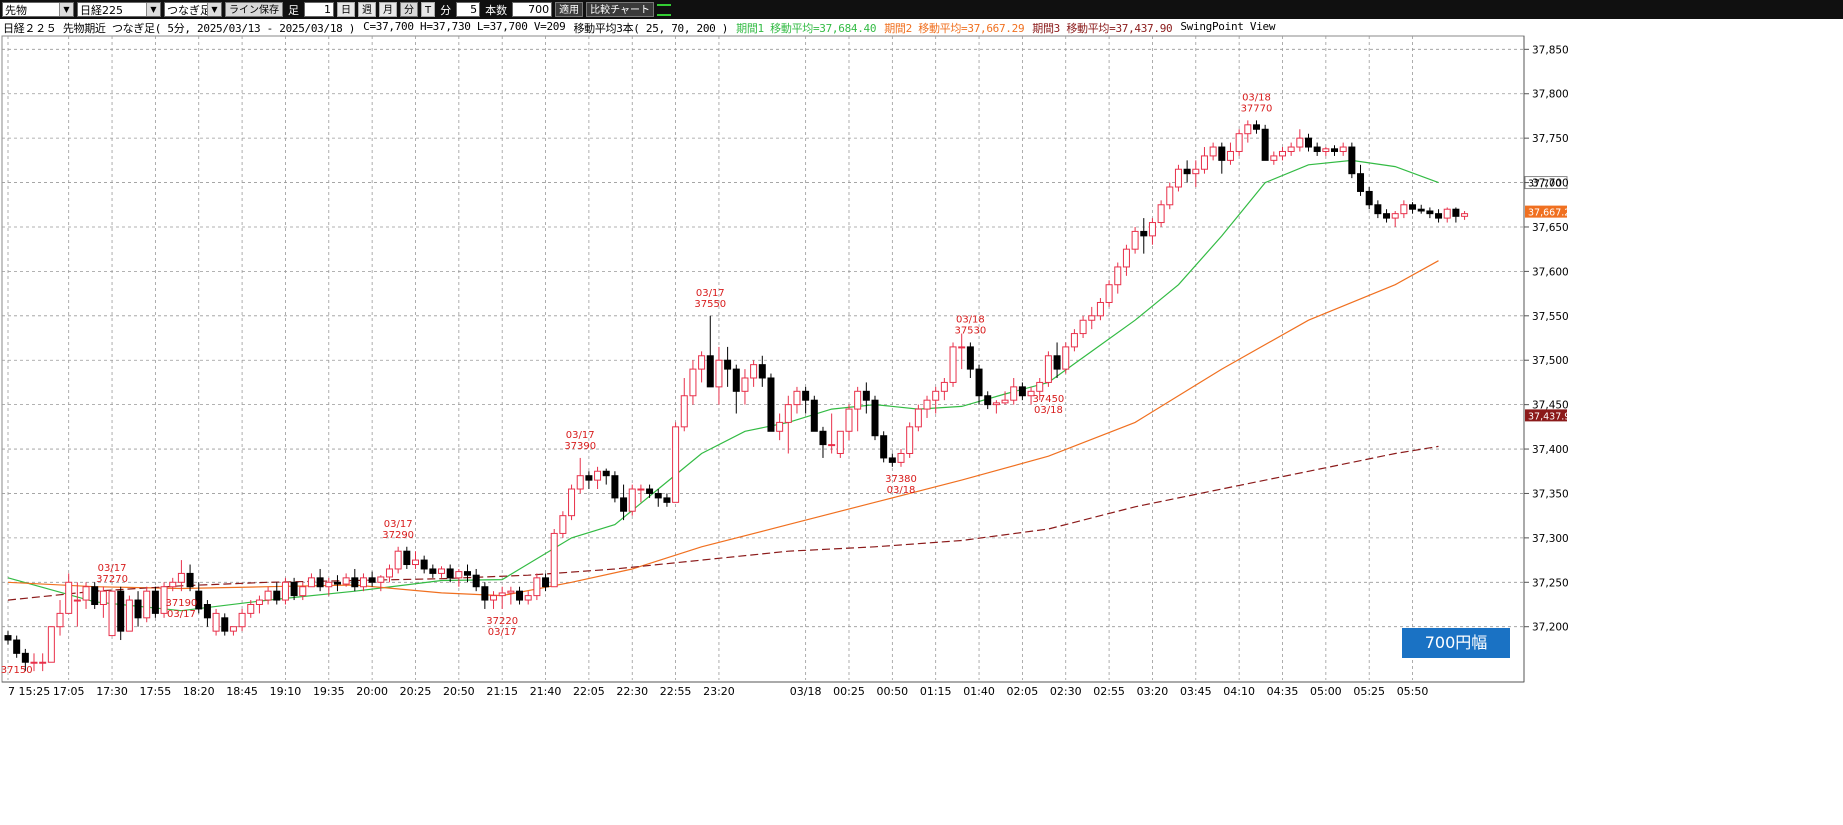 The width and height of the screenshot is (1843, 825). What do you see at coordinates (346, 9) in the screenshot?
I see `period-day-button: 日` at bounding box center [346, 9].